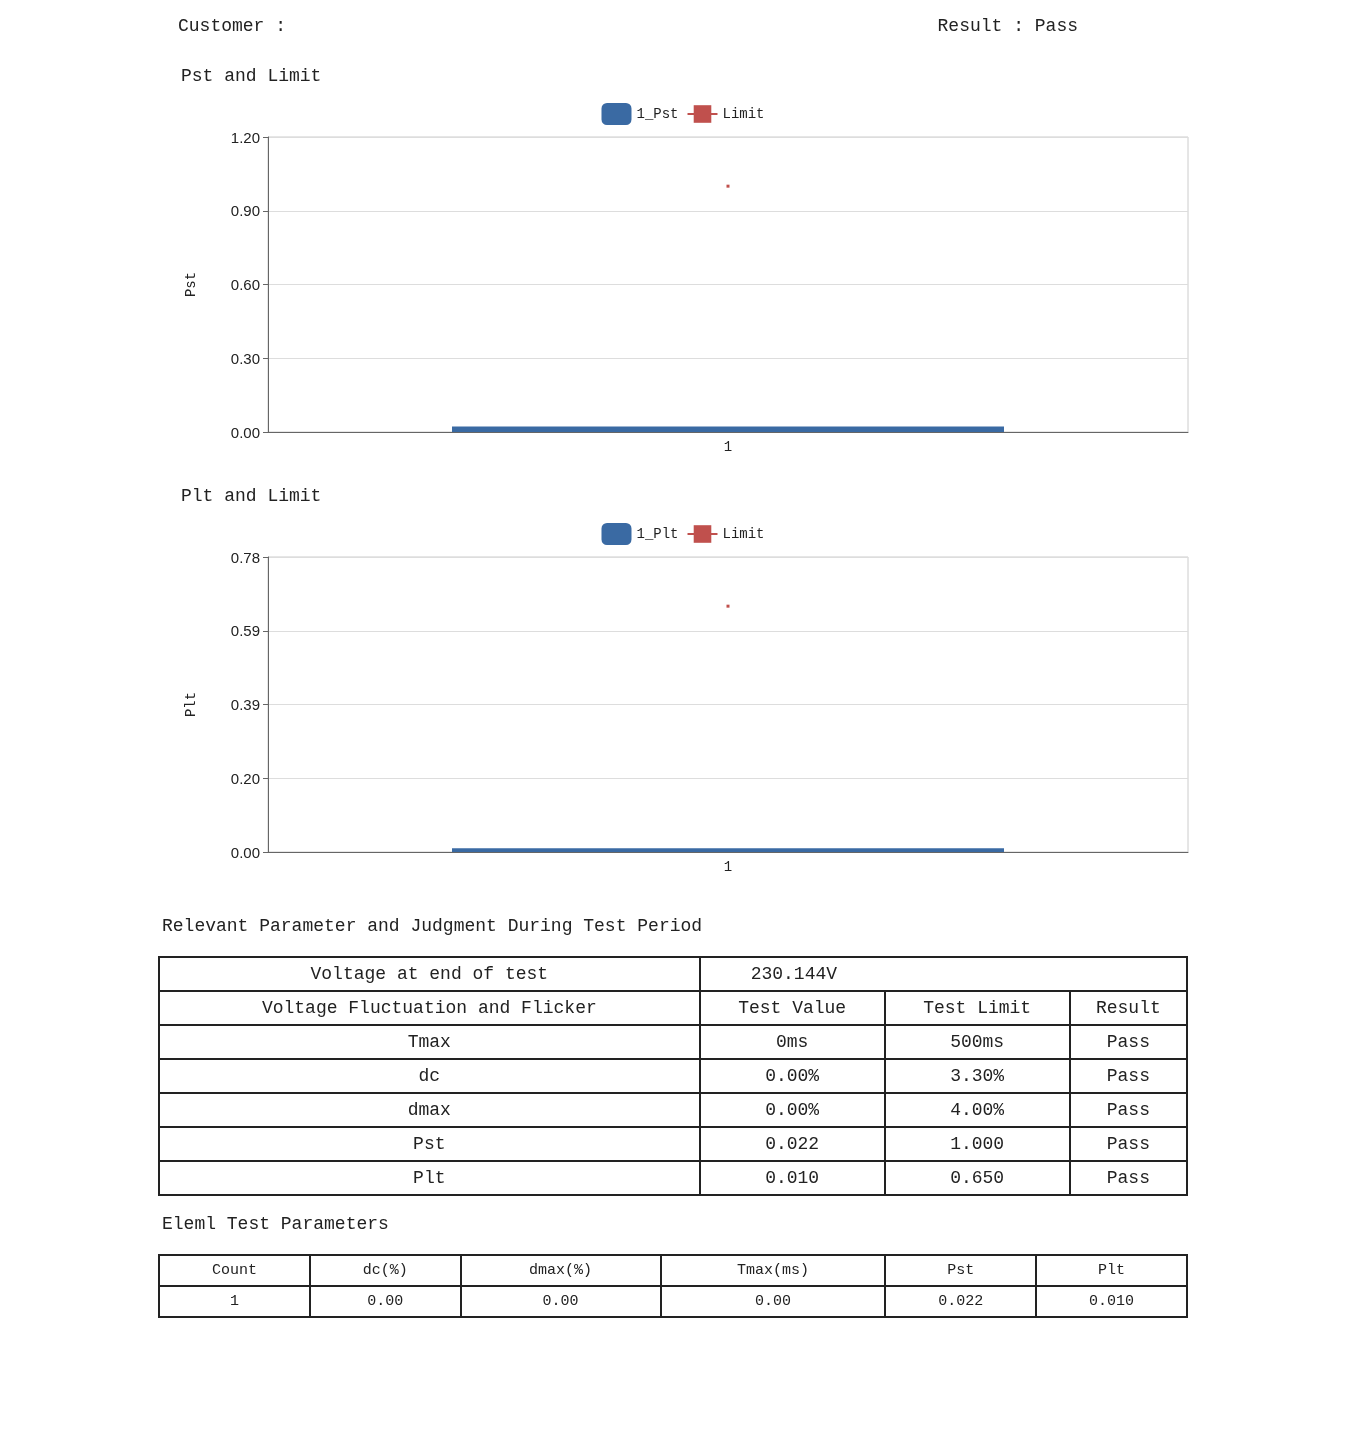 The width and height of the screenshot is (1346, 1437). Describe the element at coordinates (429, 974) in the screenshot. I see `text: Voltage at end of test` at that location.